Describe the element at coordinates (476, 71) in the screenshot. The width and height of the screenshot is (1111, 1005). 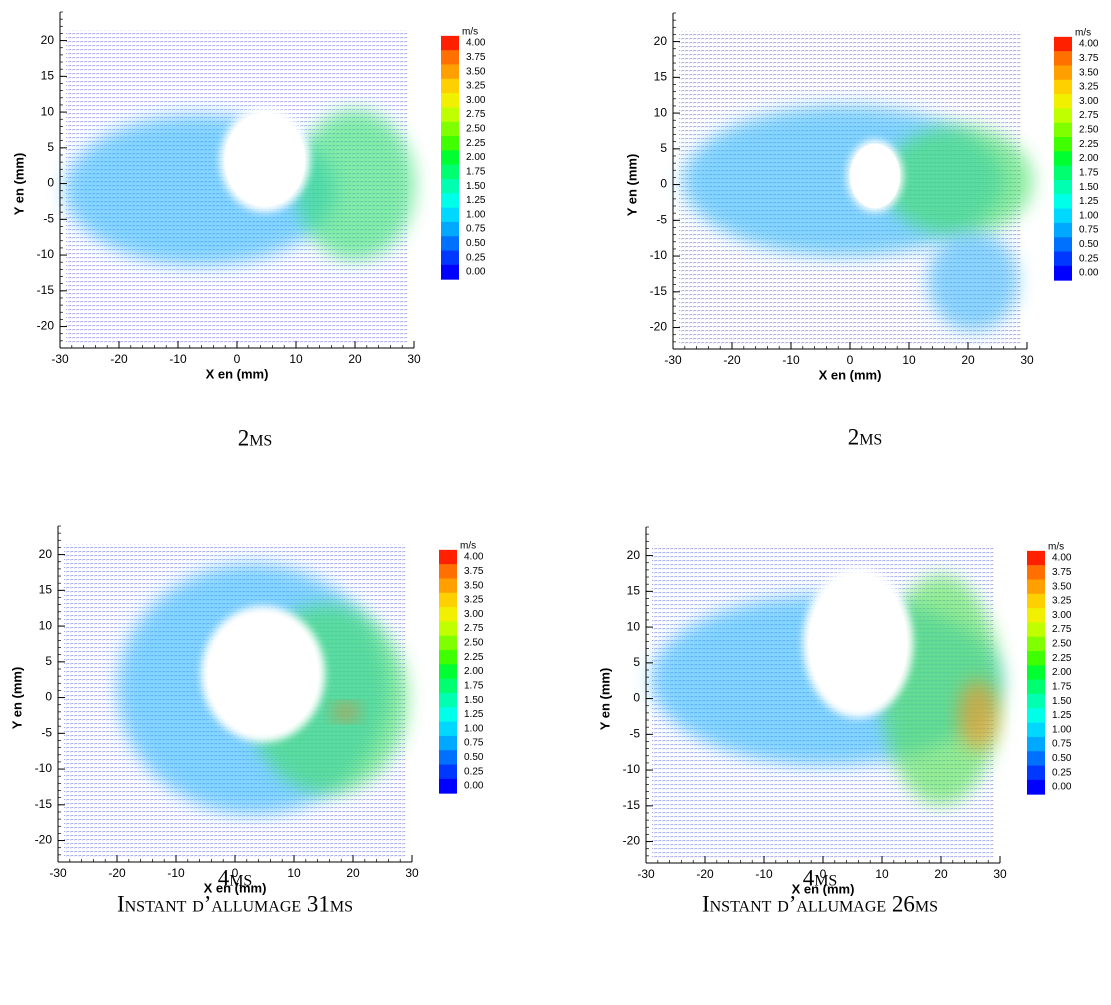
I see `colorbar-label: 3.50` at that location.